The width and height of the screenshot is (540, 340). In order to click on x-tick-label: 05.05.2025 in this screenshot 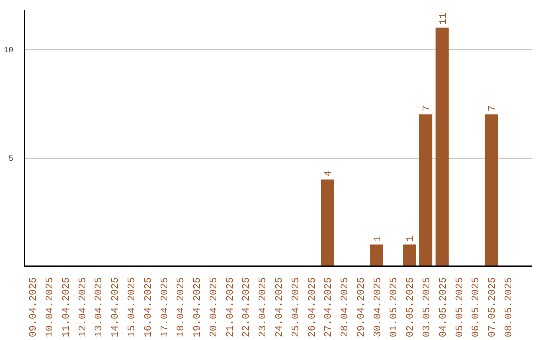, I will do `click(460, 307)`.